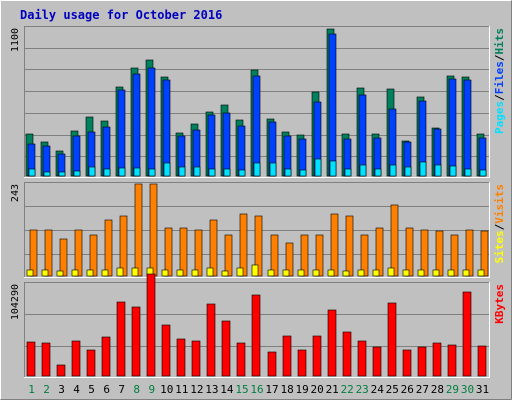  I want to click on day-label-26: 26, so click(407, 389).